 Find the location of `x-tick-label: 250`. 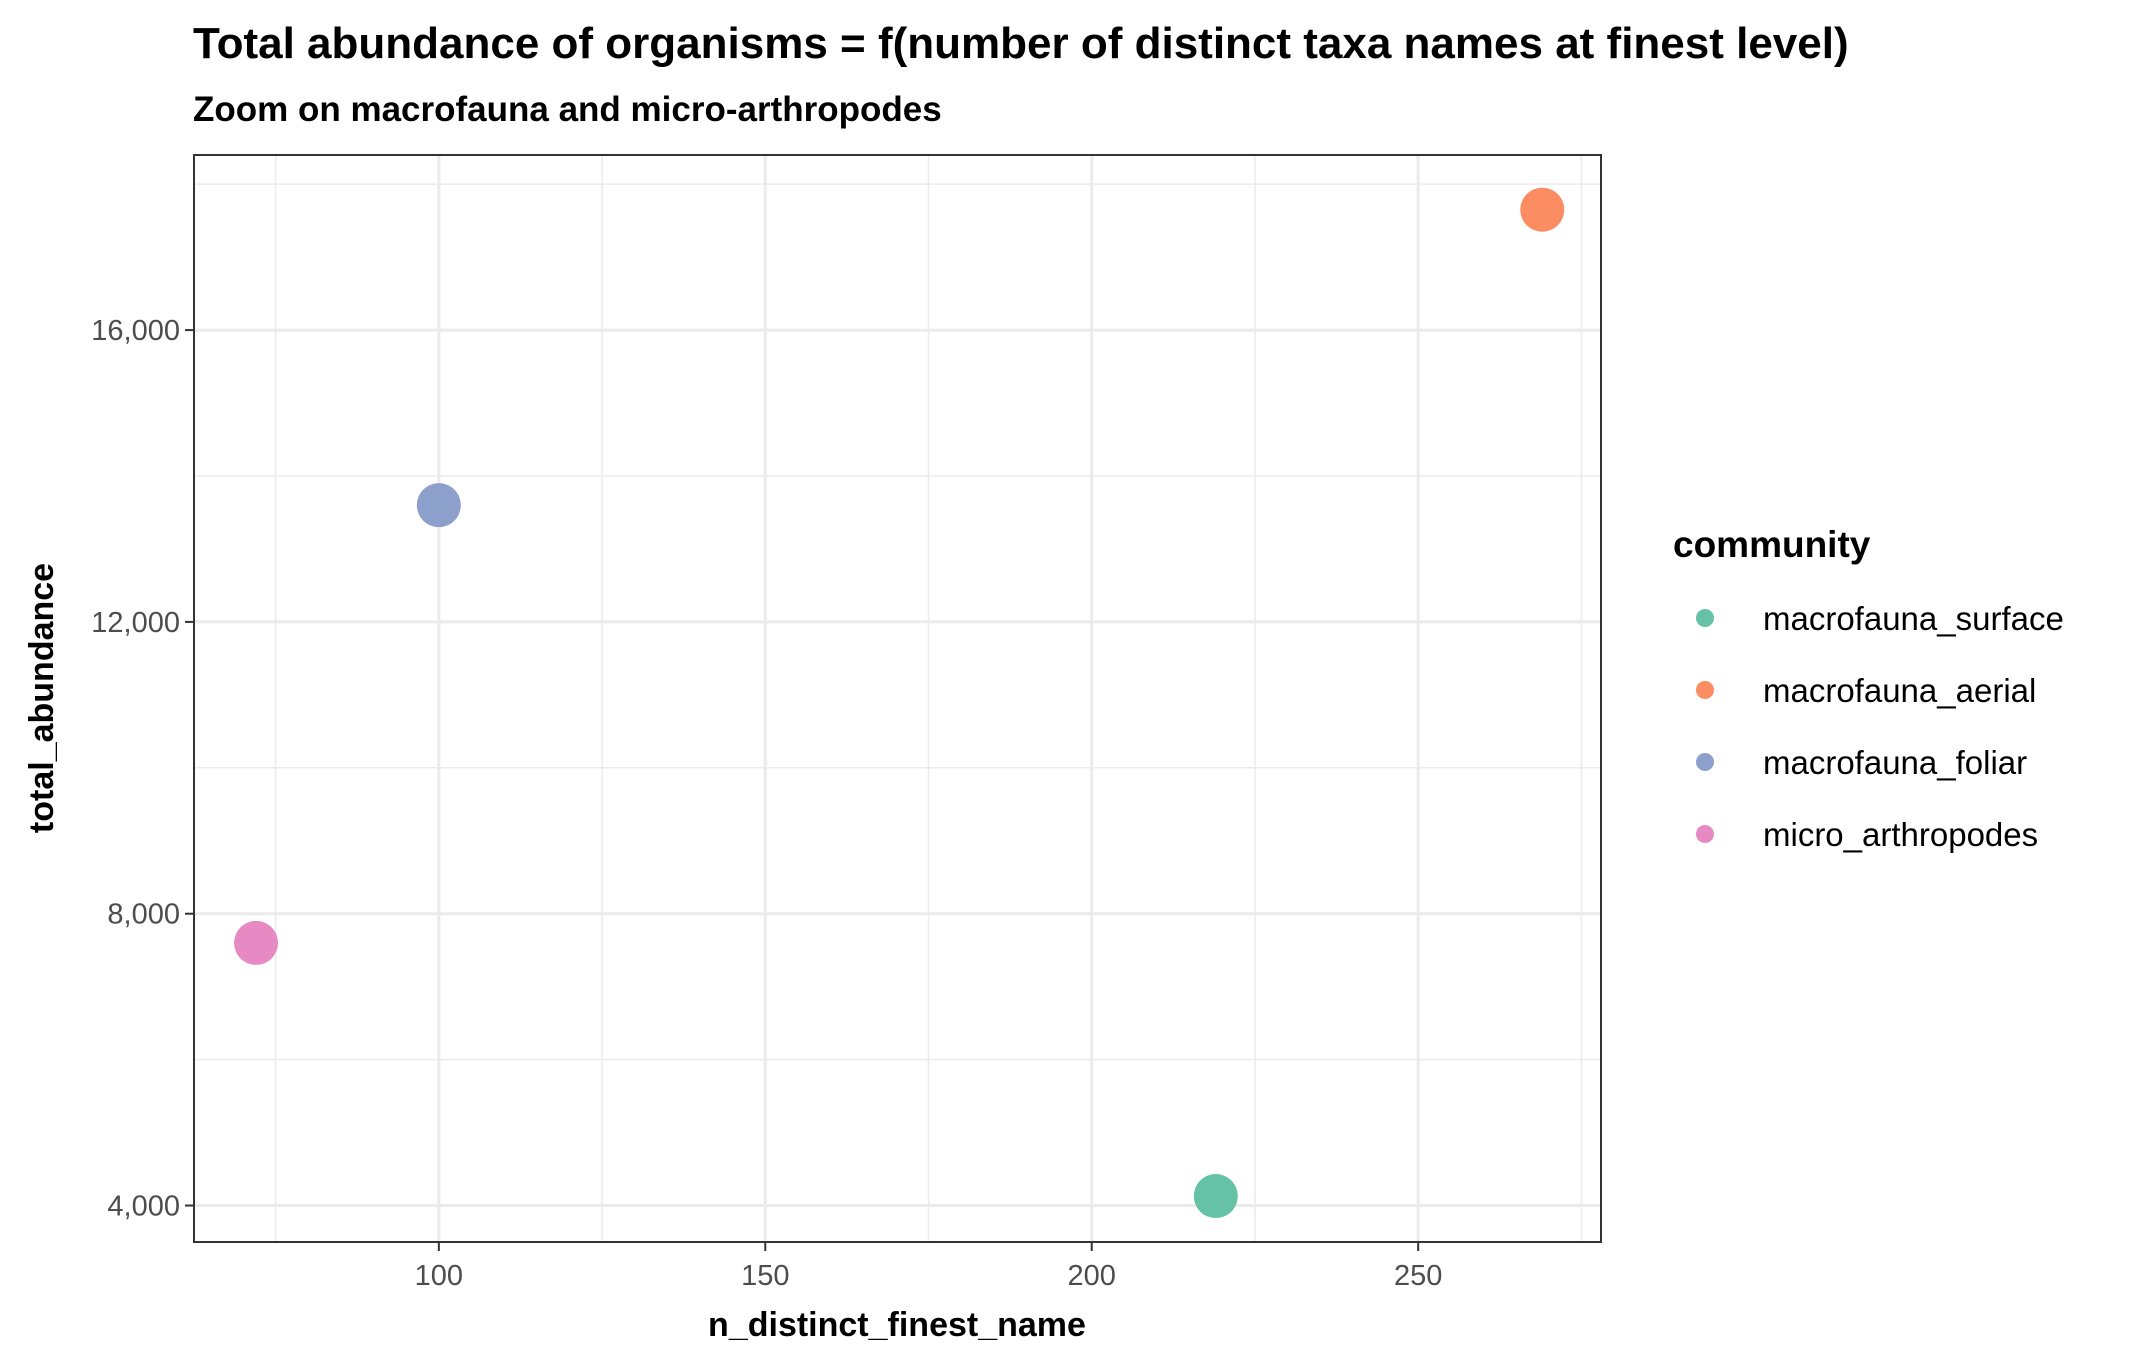

x-tick-label: 250 is located at coordinates (1418, 1276).